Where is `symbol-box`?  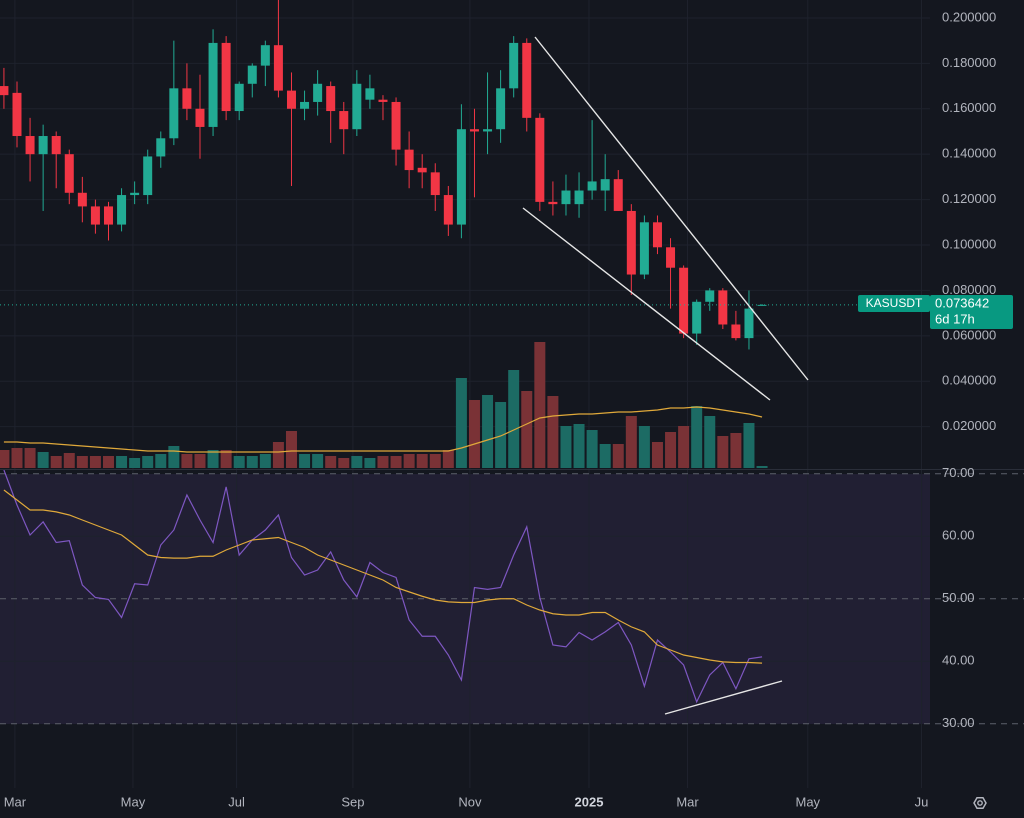 symbol-box is located at coordinates (894, 303).